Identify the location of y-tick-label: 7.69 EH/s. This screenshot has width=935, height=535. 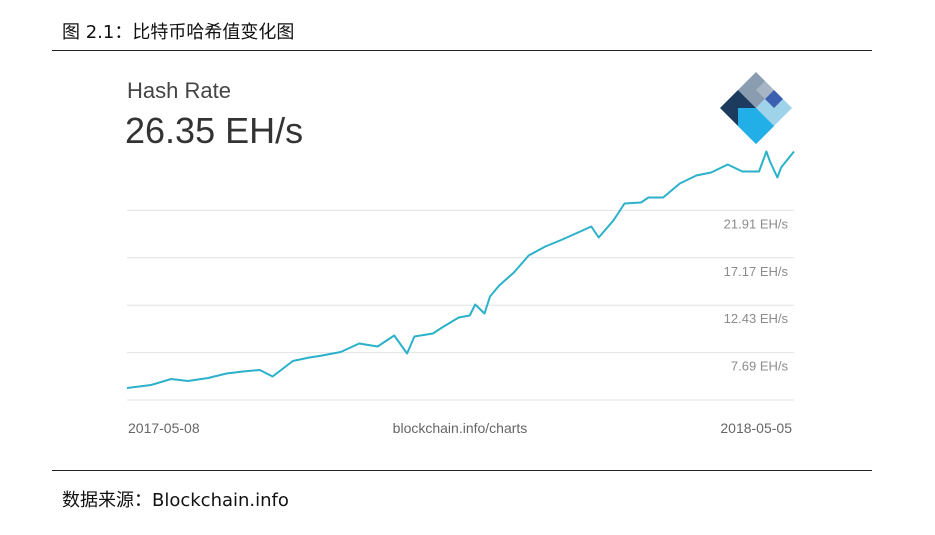
(760, 366).